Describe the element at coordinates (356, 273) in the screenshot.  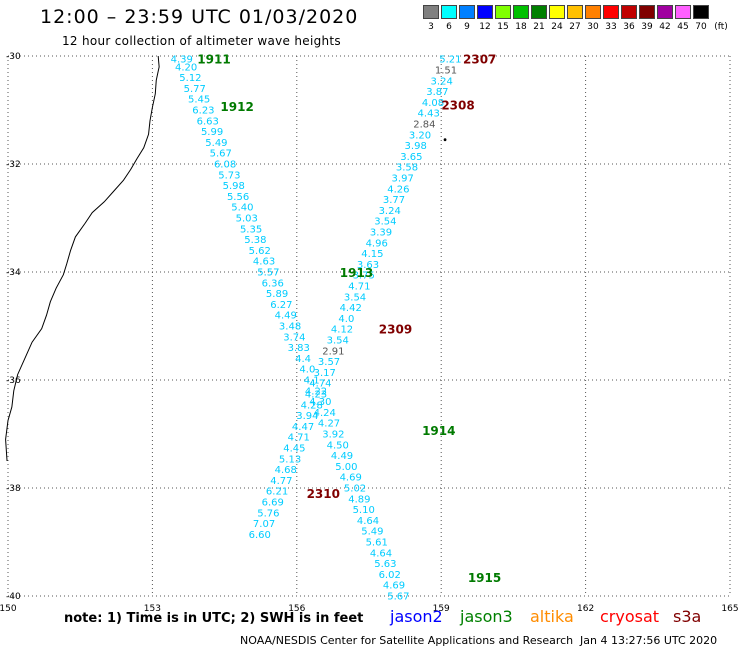
I see `pass-time-label: 1913` at that location.